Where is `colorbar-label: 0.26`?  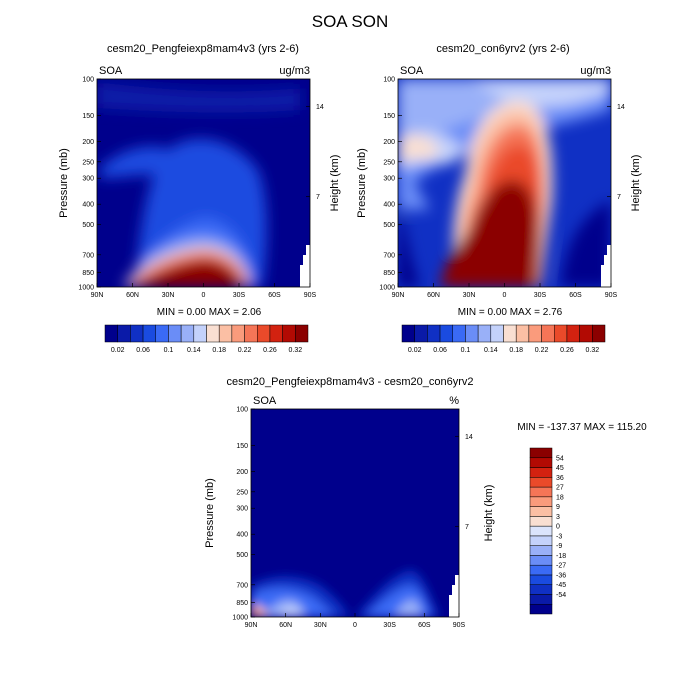 colorbar-label: 0.26 is located at coordinates (567, 350).